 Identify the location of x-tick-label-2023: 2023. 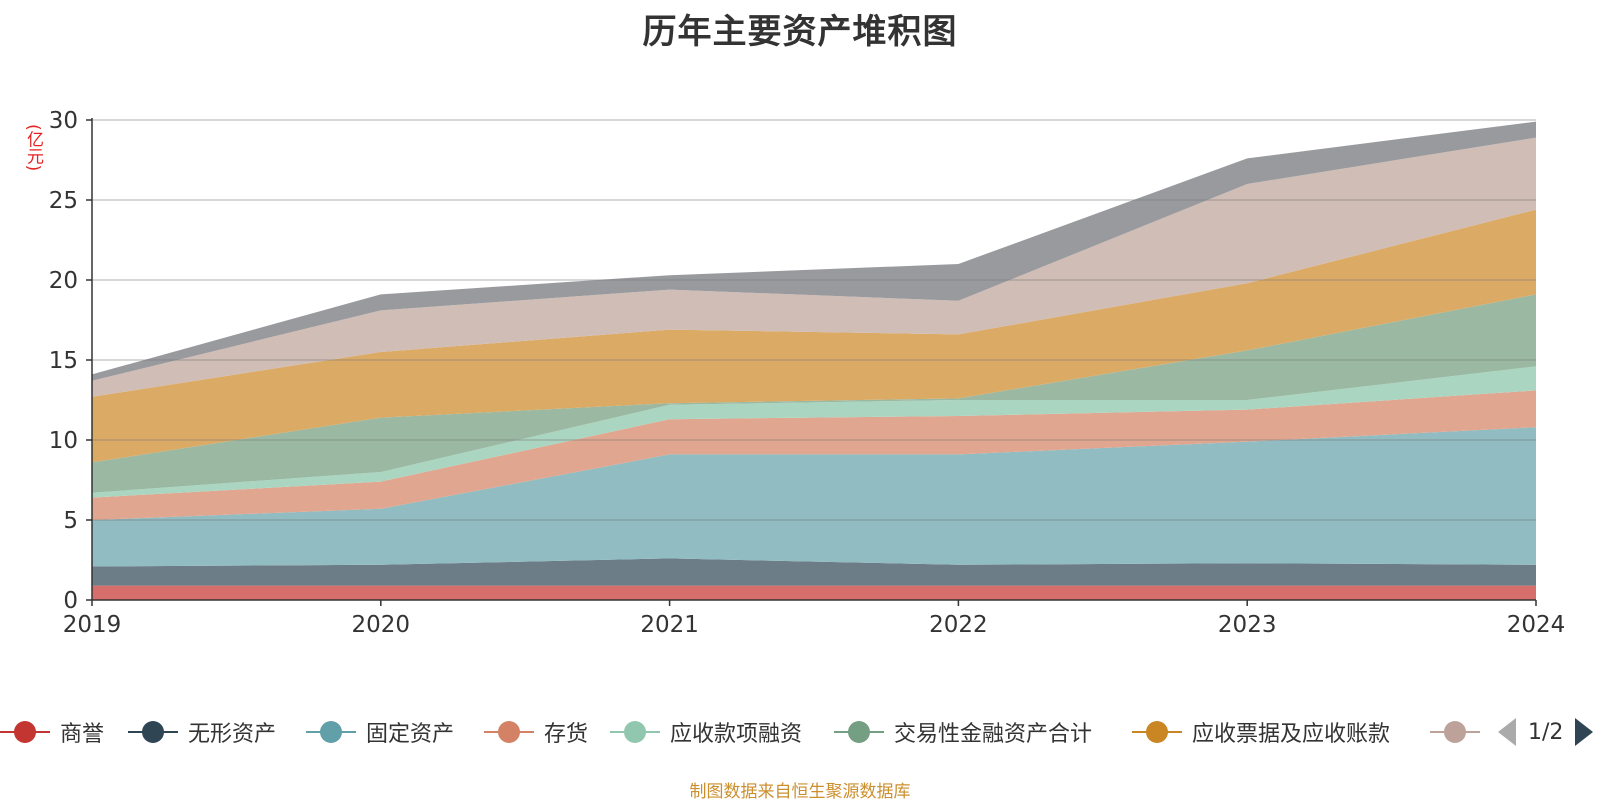
(1247, 625).